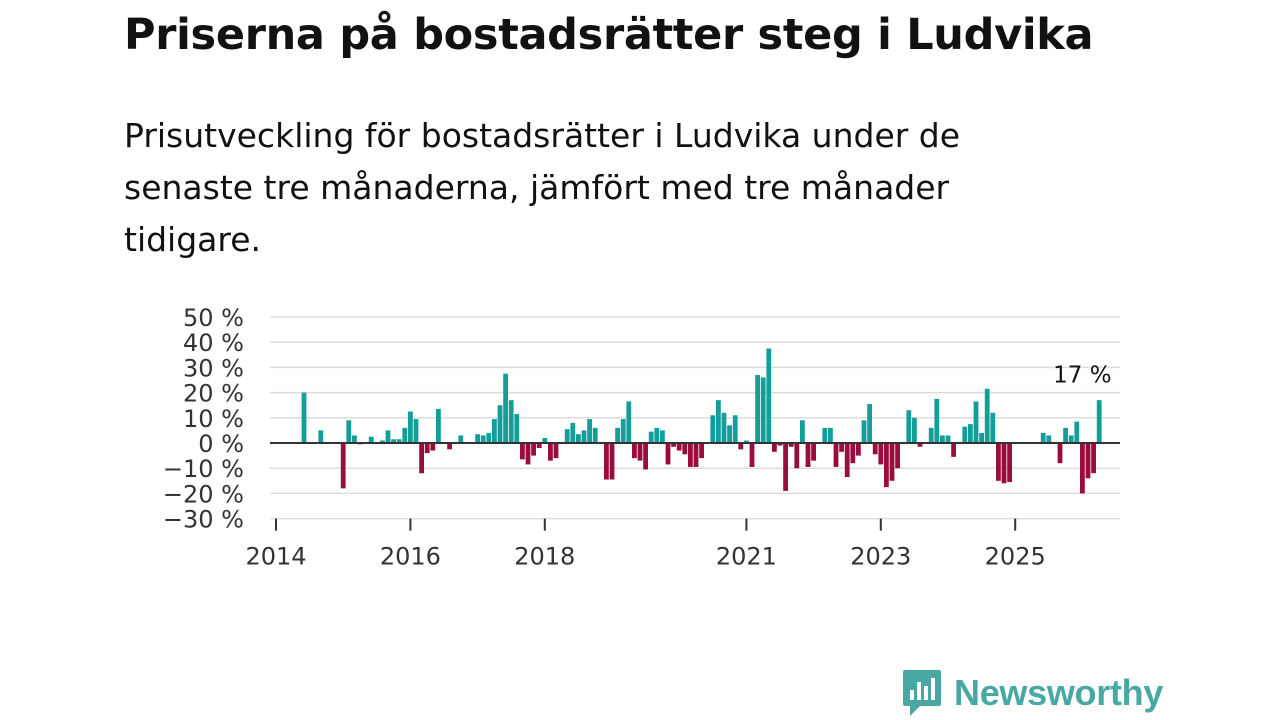 The width and height of the screenshot is (1280, 720). I want to click on newsworthy-logo: Newsworthy, so click(1032, 693).